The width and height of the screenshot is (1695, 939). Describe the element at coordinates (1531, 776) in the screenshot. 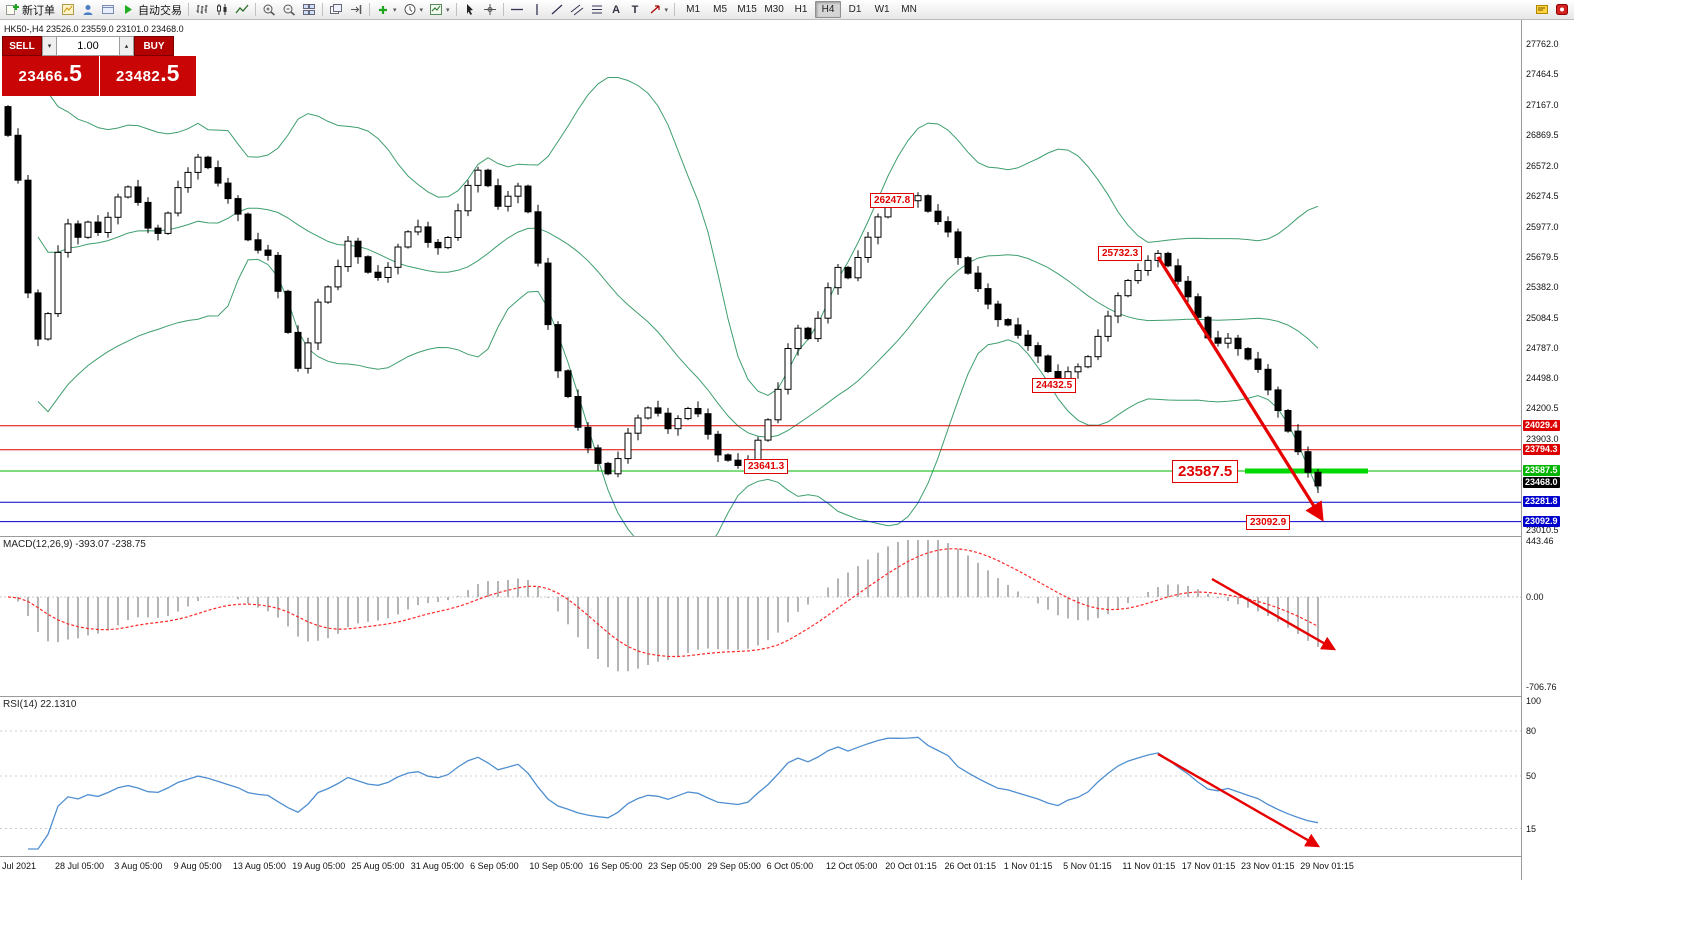

I see `price-axis-tick: 50` at that location.